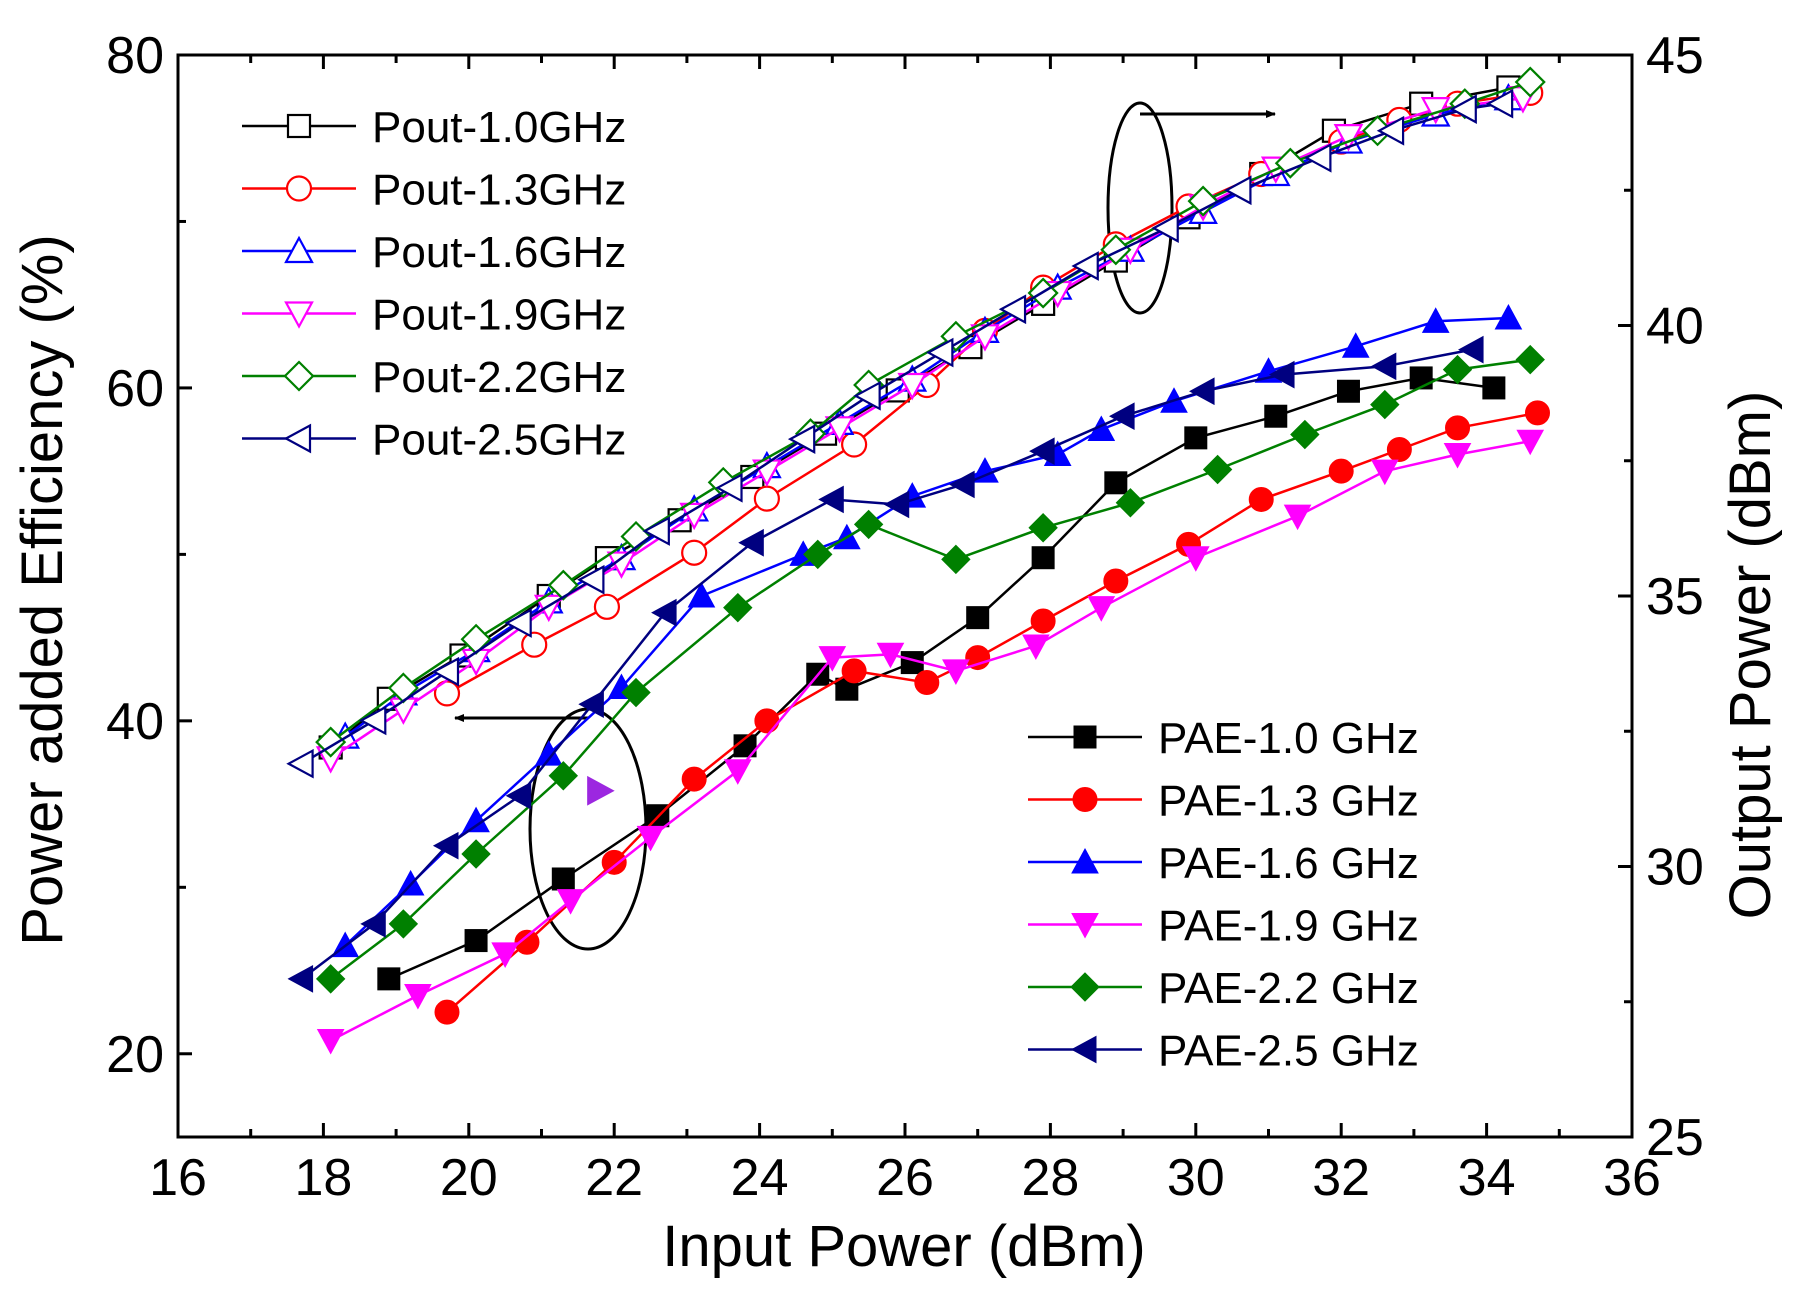  Describe the element at coordinates (135, 722) in the screenshot. I see `y-left-tick-label: 40` at that location.